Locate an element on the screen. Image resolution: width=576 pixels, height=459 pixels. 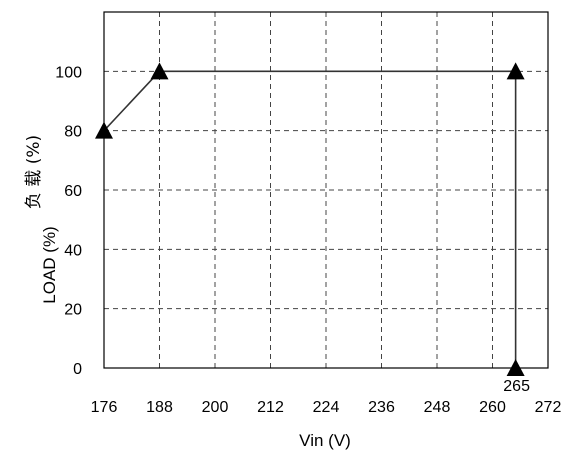
x-tick-label: 260 is located at coordinates (492, 407).